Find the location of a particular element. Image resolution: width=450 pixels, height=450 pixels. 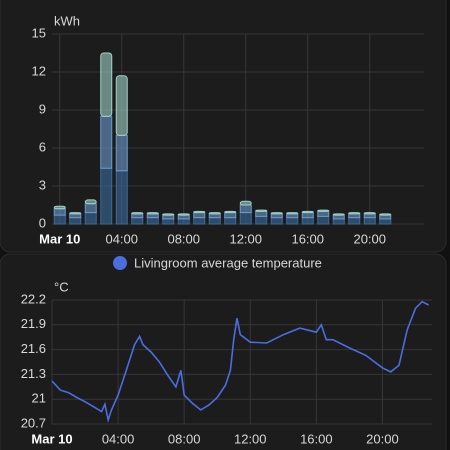

y-tick-label: 9 is located at coordinates (42, 108).